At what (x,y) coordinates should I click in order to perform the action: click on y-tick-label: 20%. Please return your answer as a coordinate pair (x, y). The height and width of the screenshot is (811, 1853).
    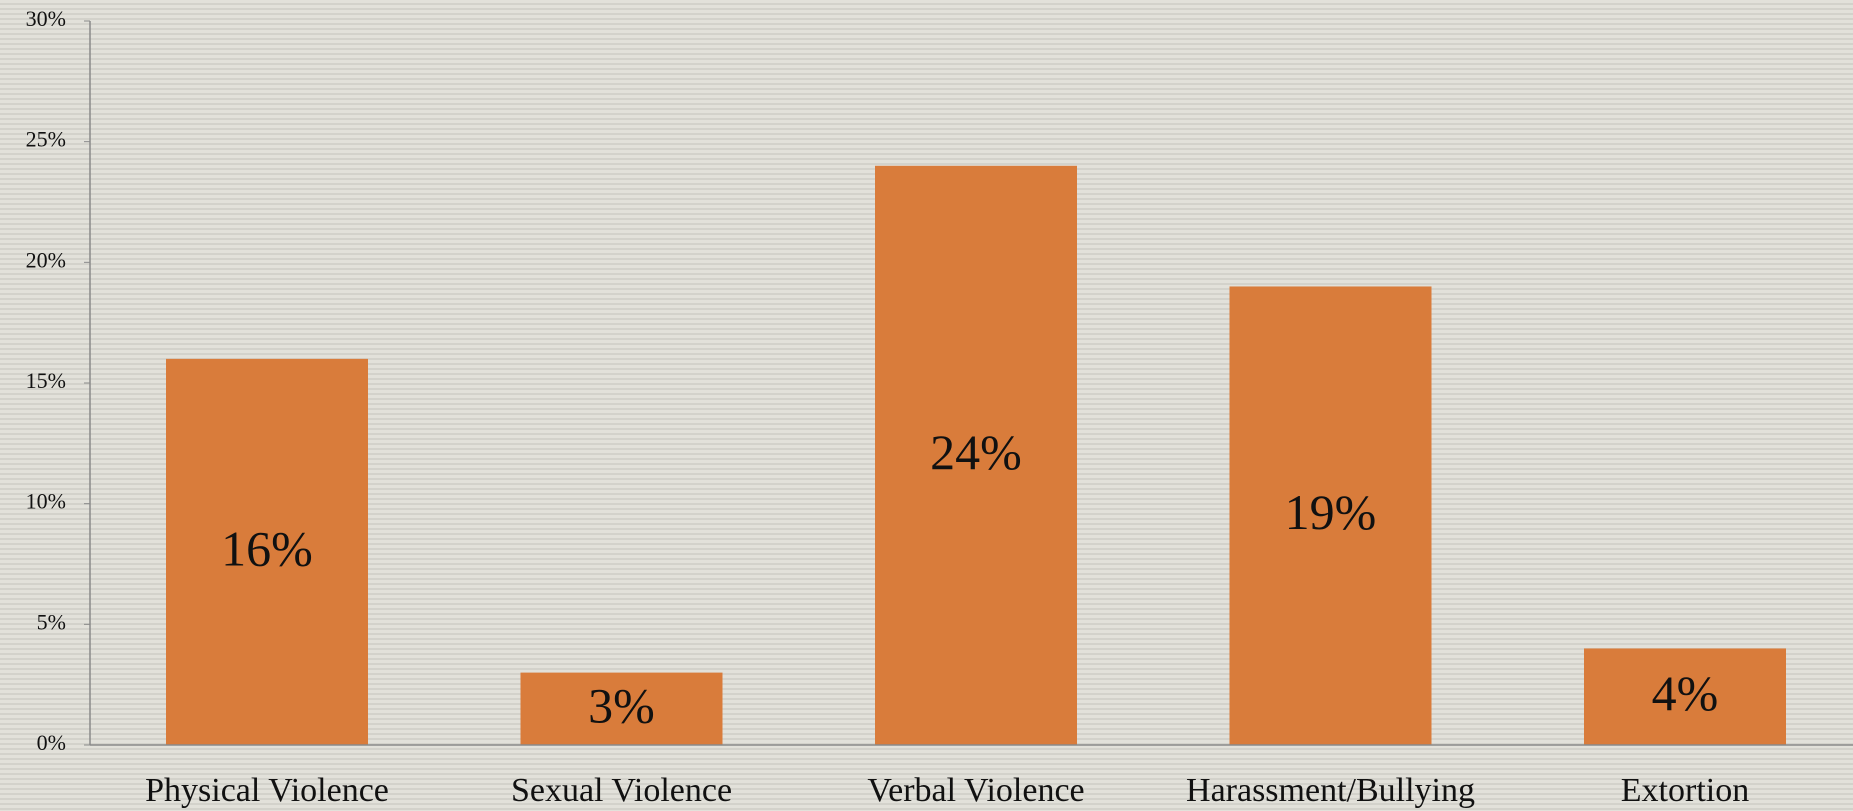
    Looking at the image, I should click on (46, 259).